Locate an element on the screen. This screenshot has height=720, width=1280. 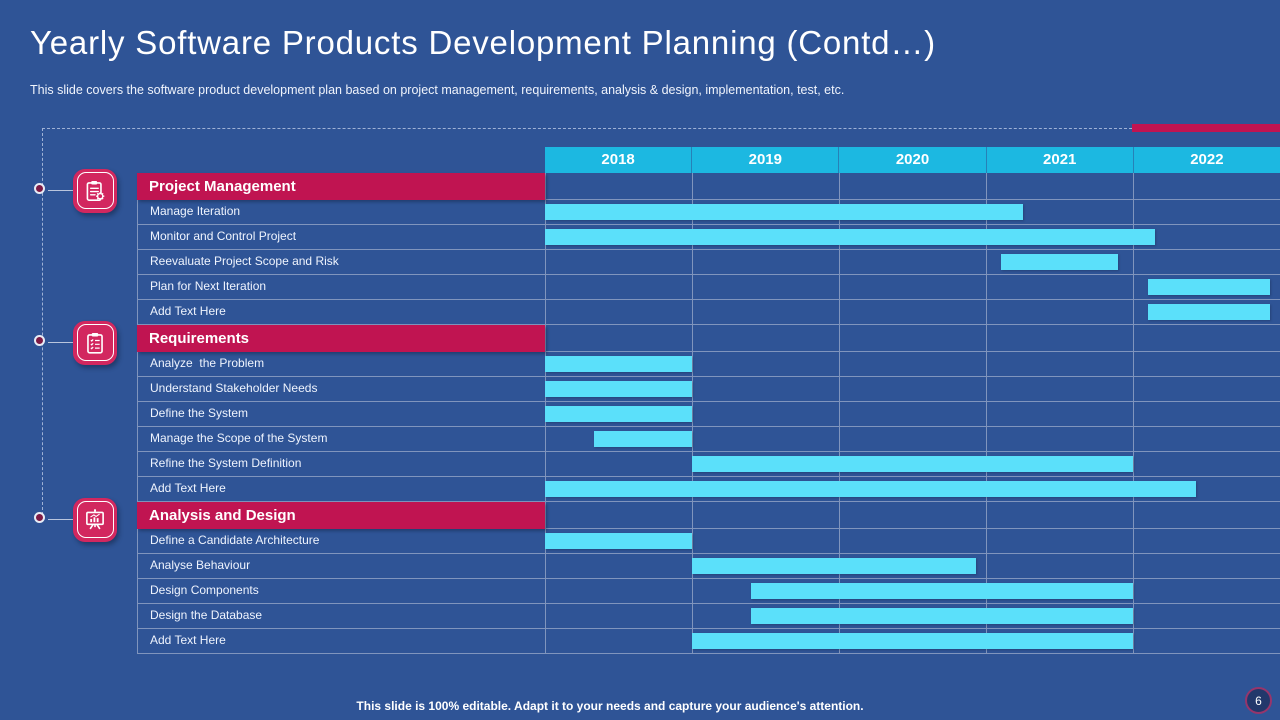
section-row: Analysis and Design is located at coordinates (708, 515).